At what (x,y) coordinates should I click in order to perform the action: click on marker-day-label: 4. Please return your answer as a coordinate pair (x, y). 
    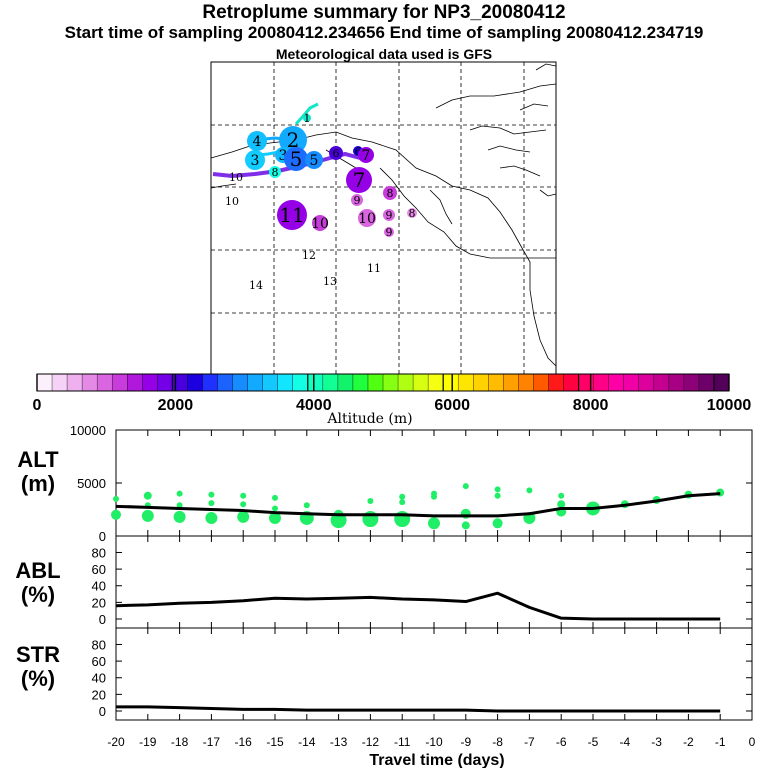
    Looking at the image, I should click on (257, 142).